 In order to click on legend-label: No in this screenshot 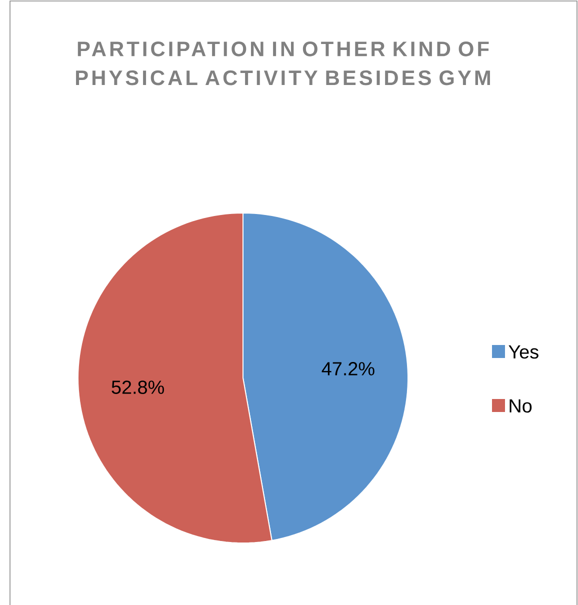, I will do `click(521, 406)`.